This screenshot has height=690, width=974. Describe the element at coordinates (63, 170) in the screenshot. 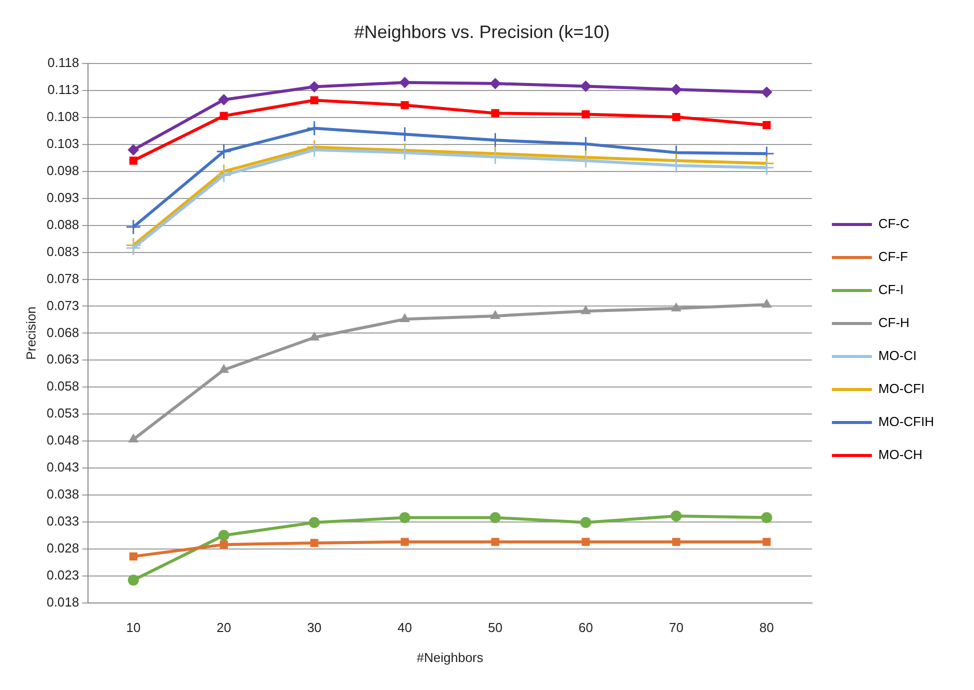

I see `y-tick-label: 0.098` at that location.